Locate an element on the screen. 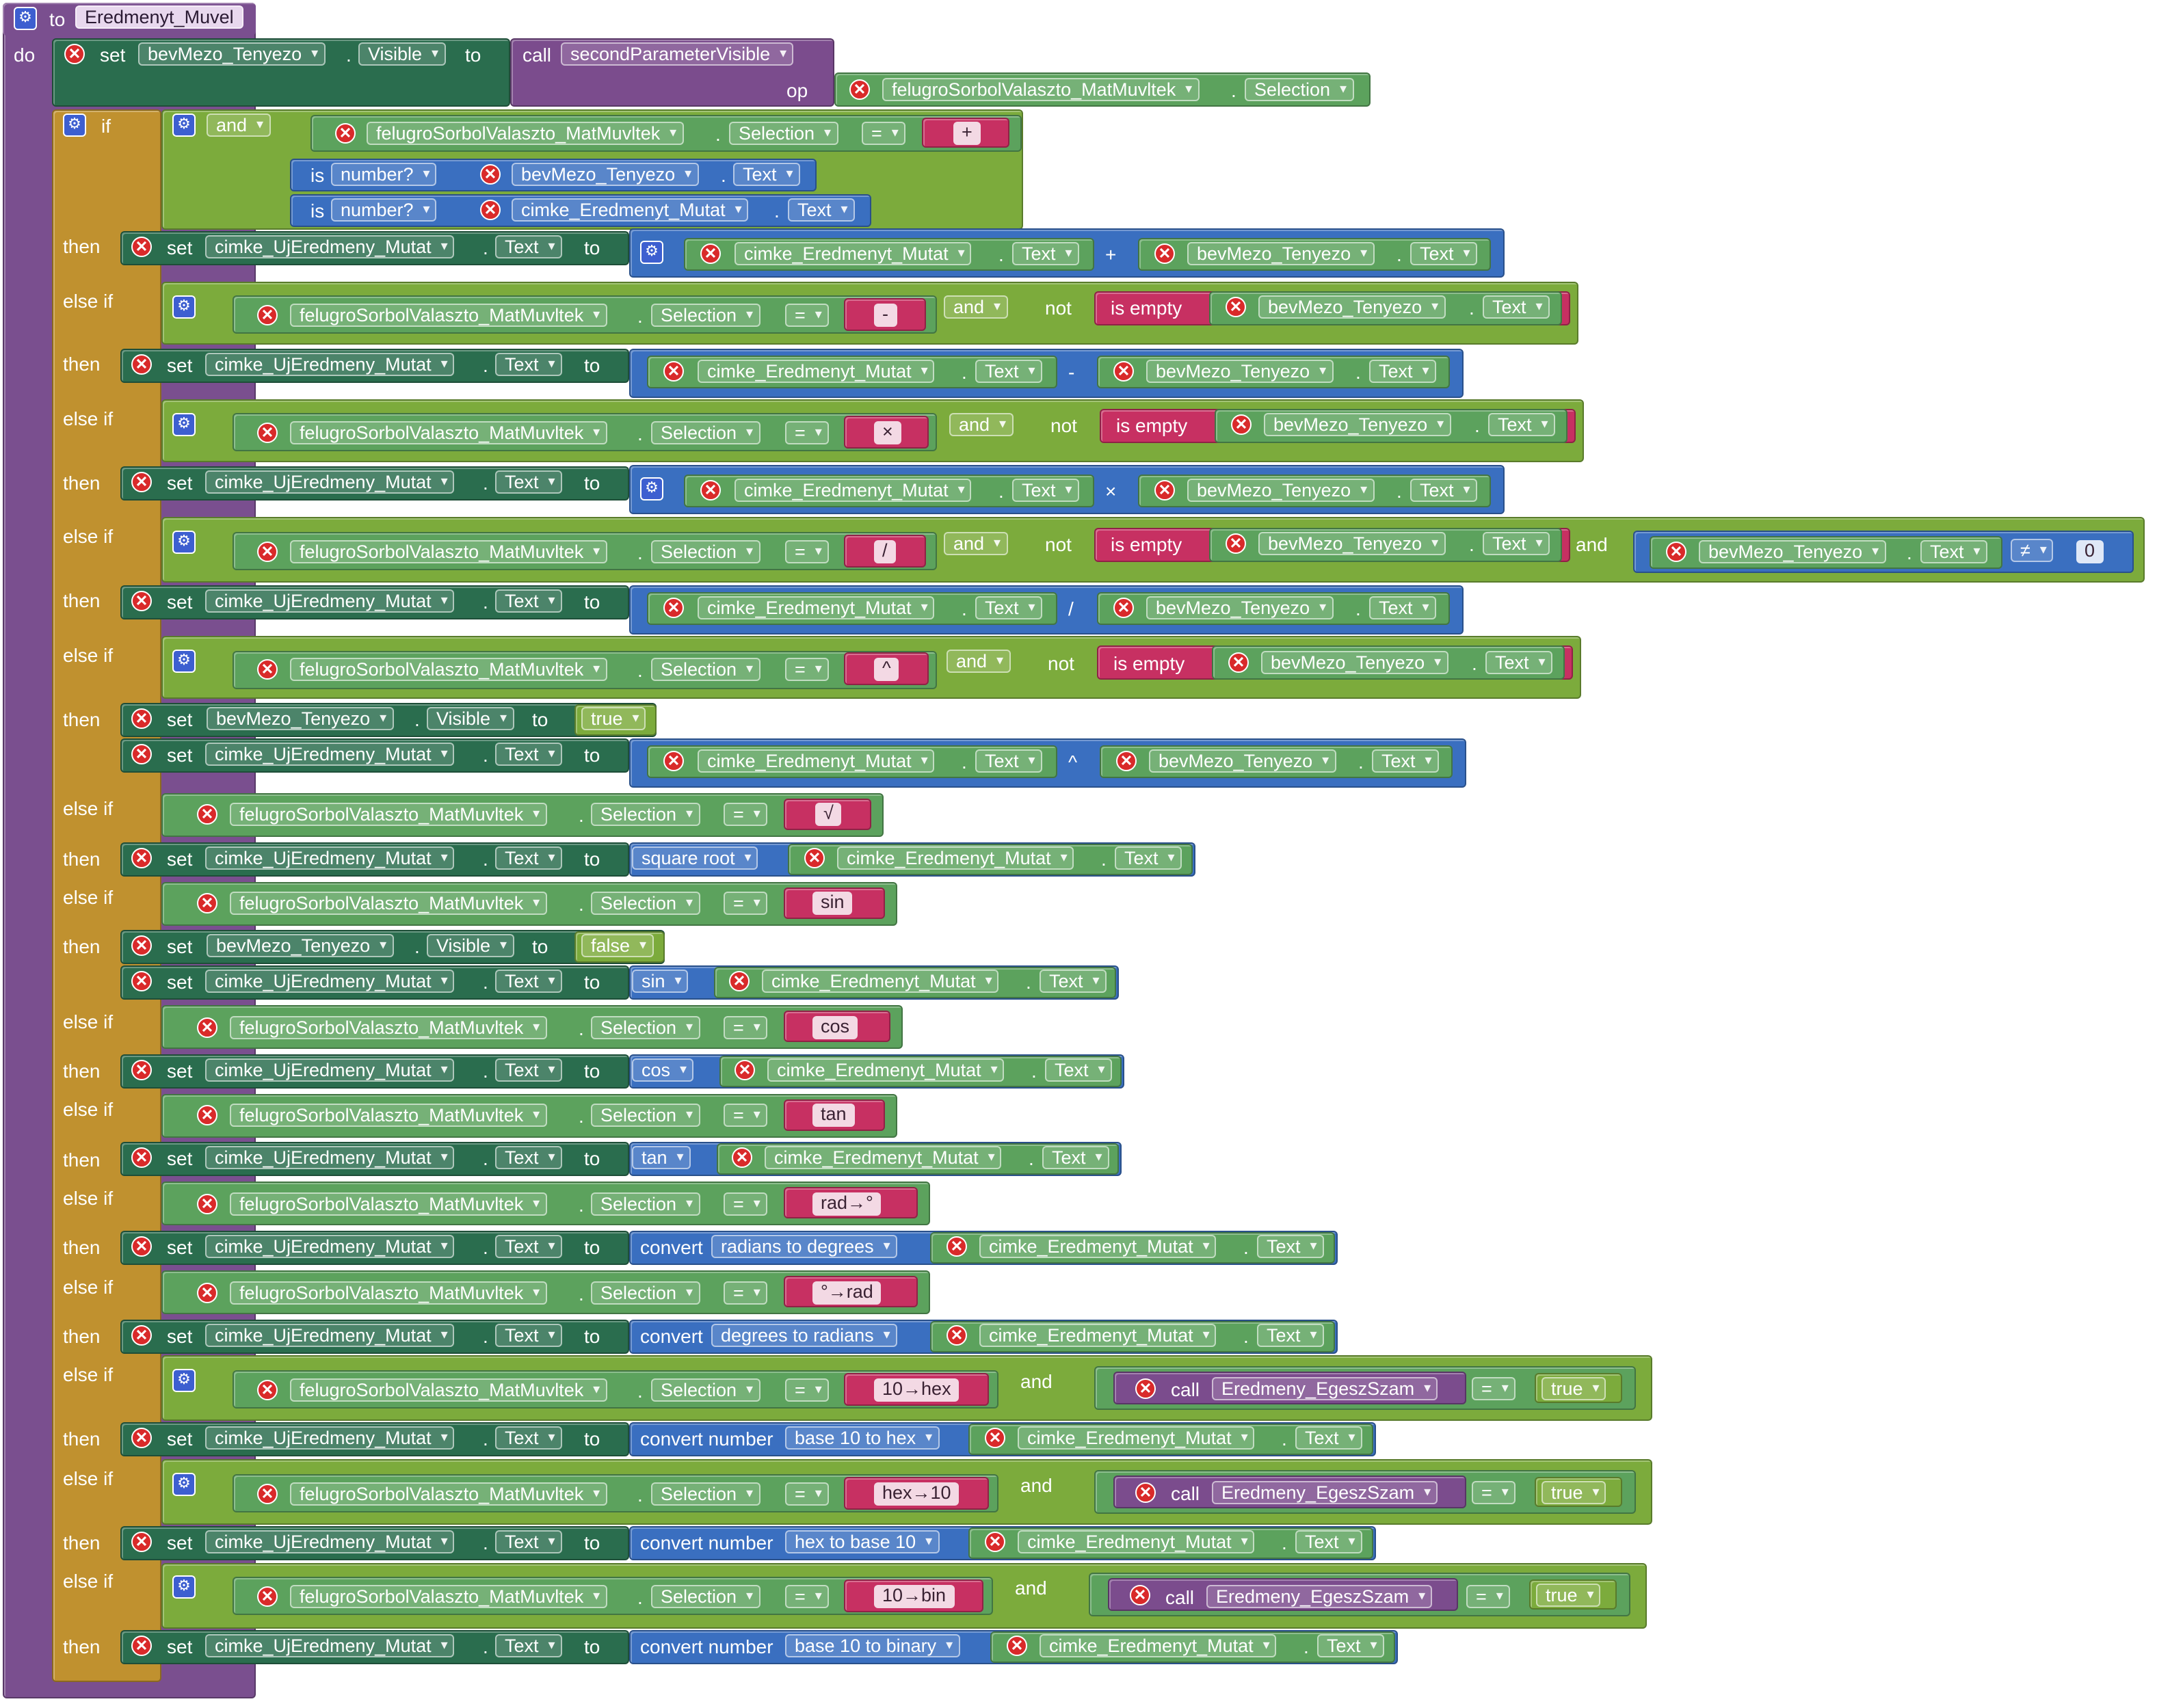  function-dropdown: cos is located at coordinates (663, 1070).